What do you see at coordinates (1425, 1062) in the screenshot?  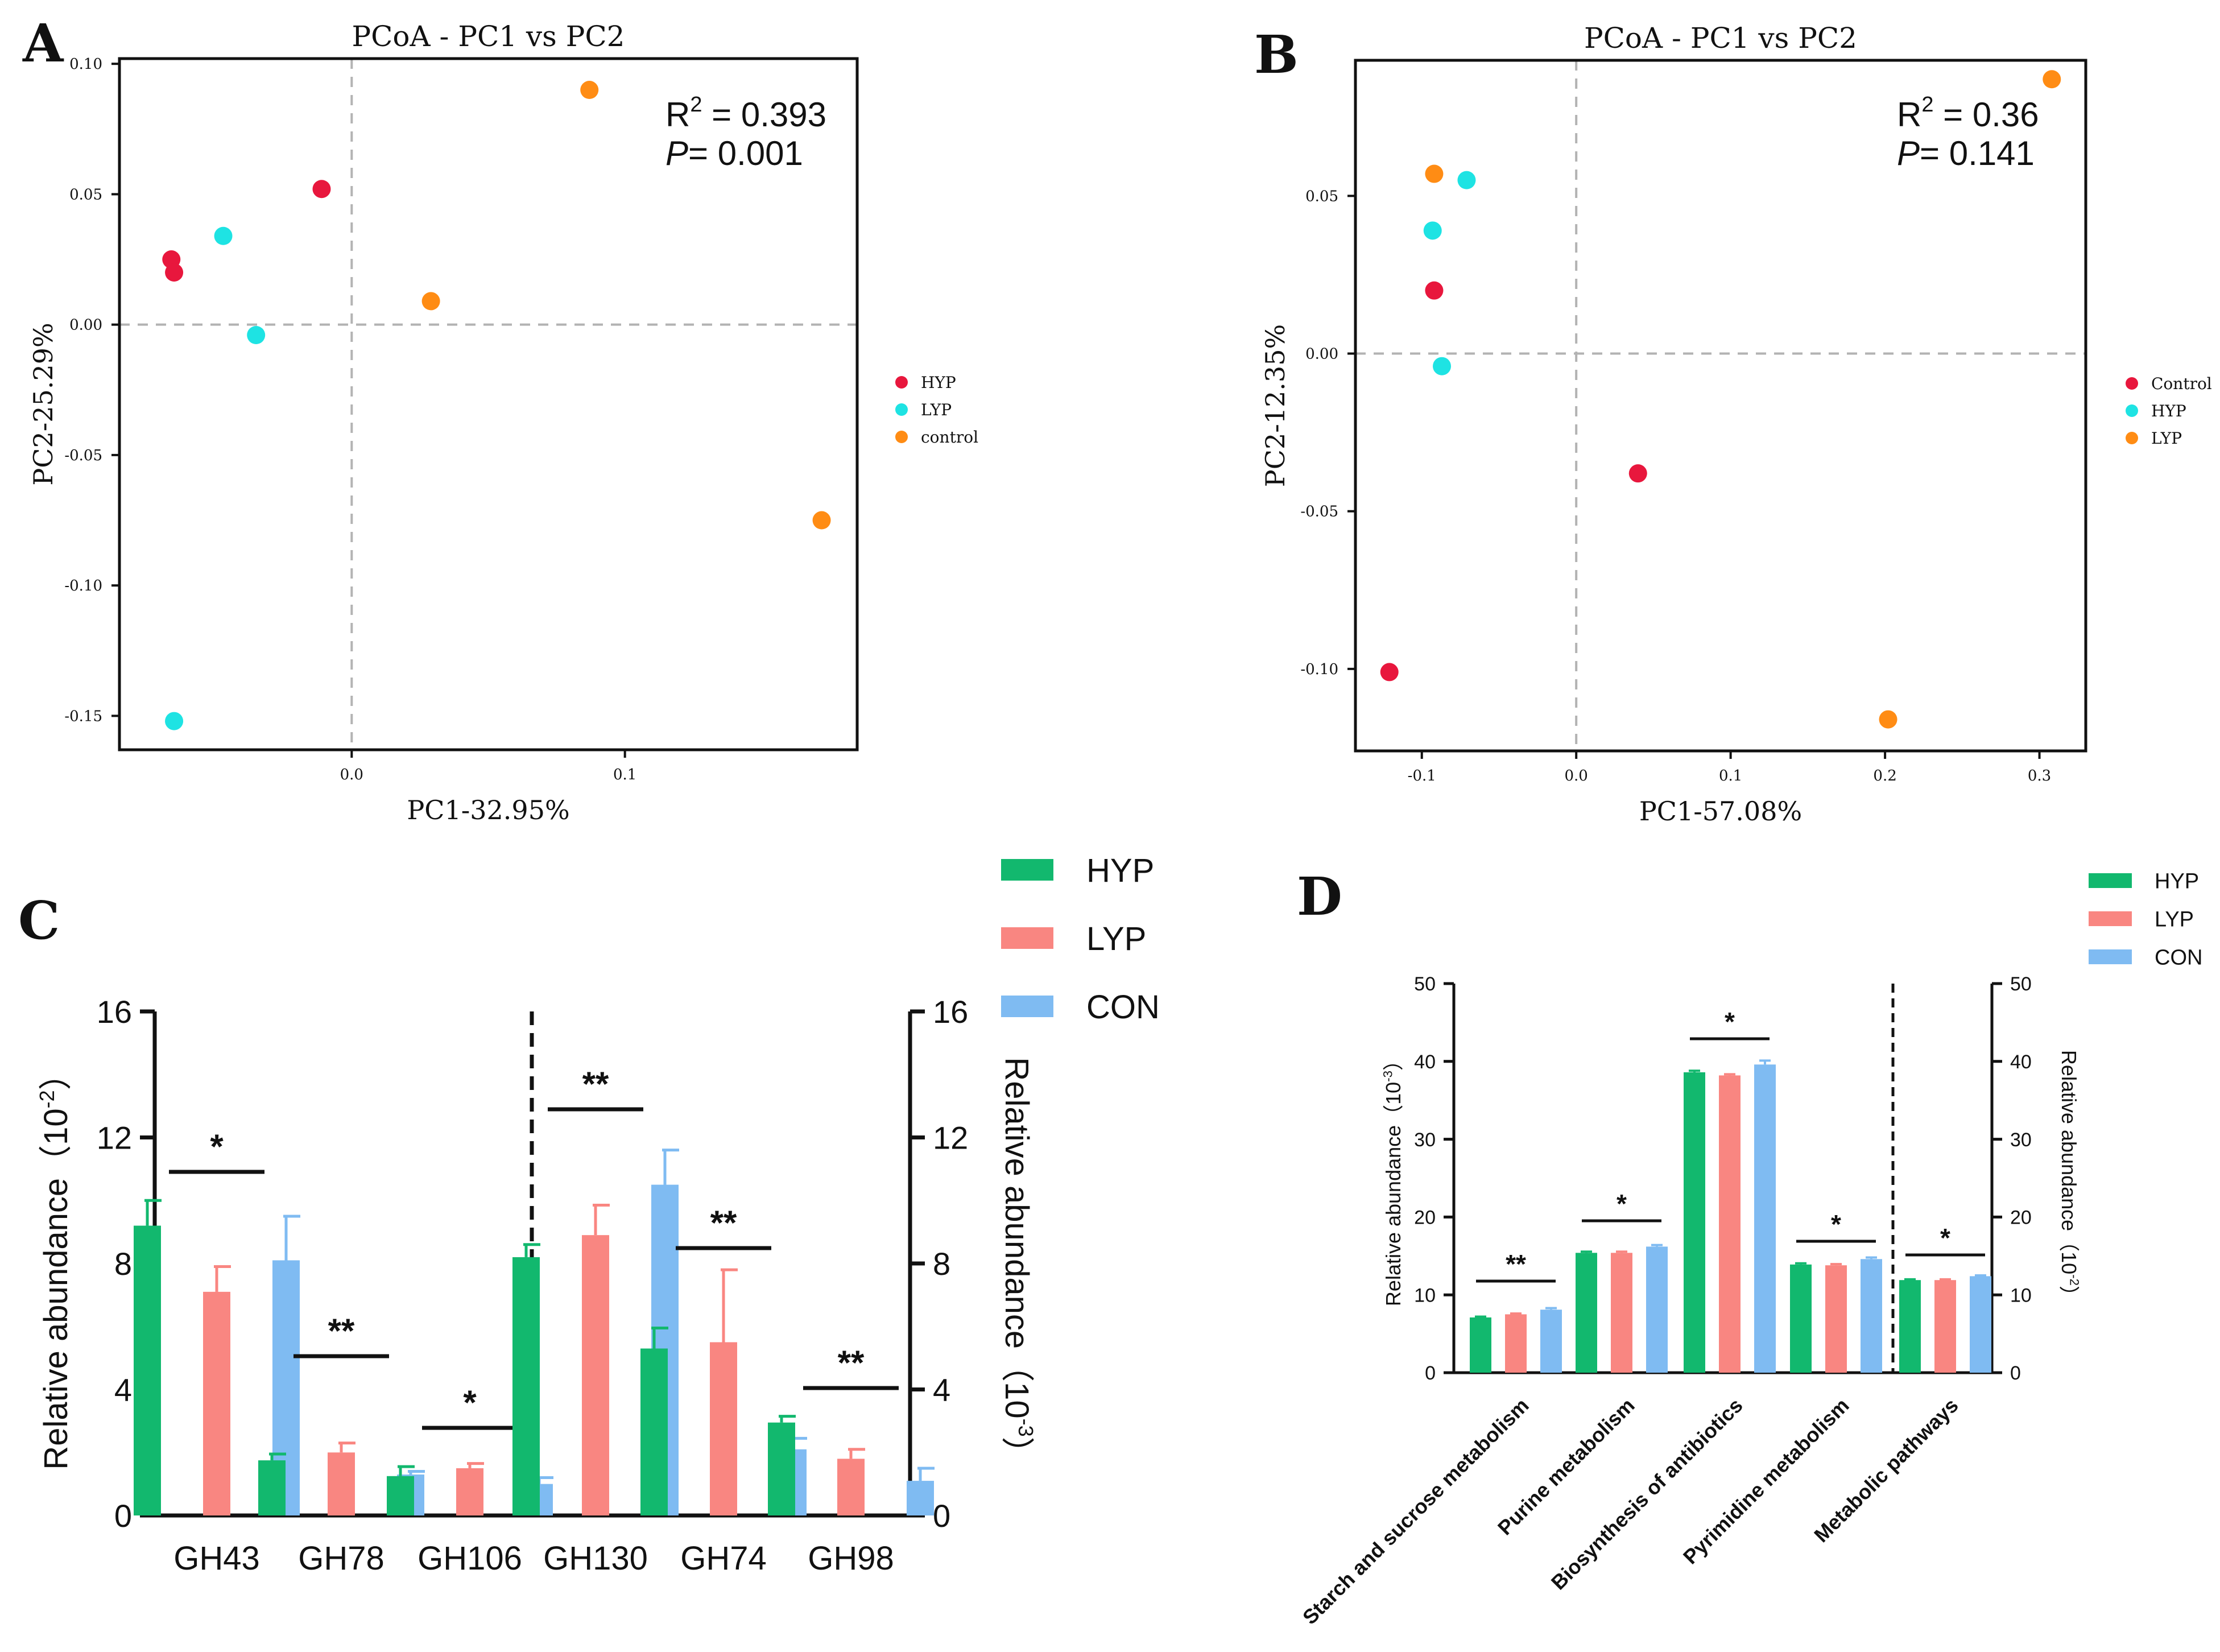 I see `y-tick-label-left: 40` at bounding box center [1425, 1062].